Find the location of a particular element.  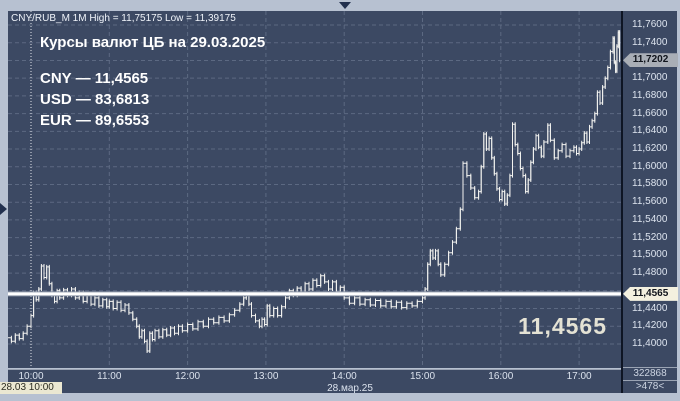

x-axis-tick: 14:00 is located at coordinates (344, 376).